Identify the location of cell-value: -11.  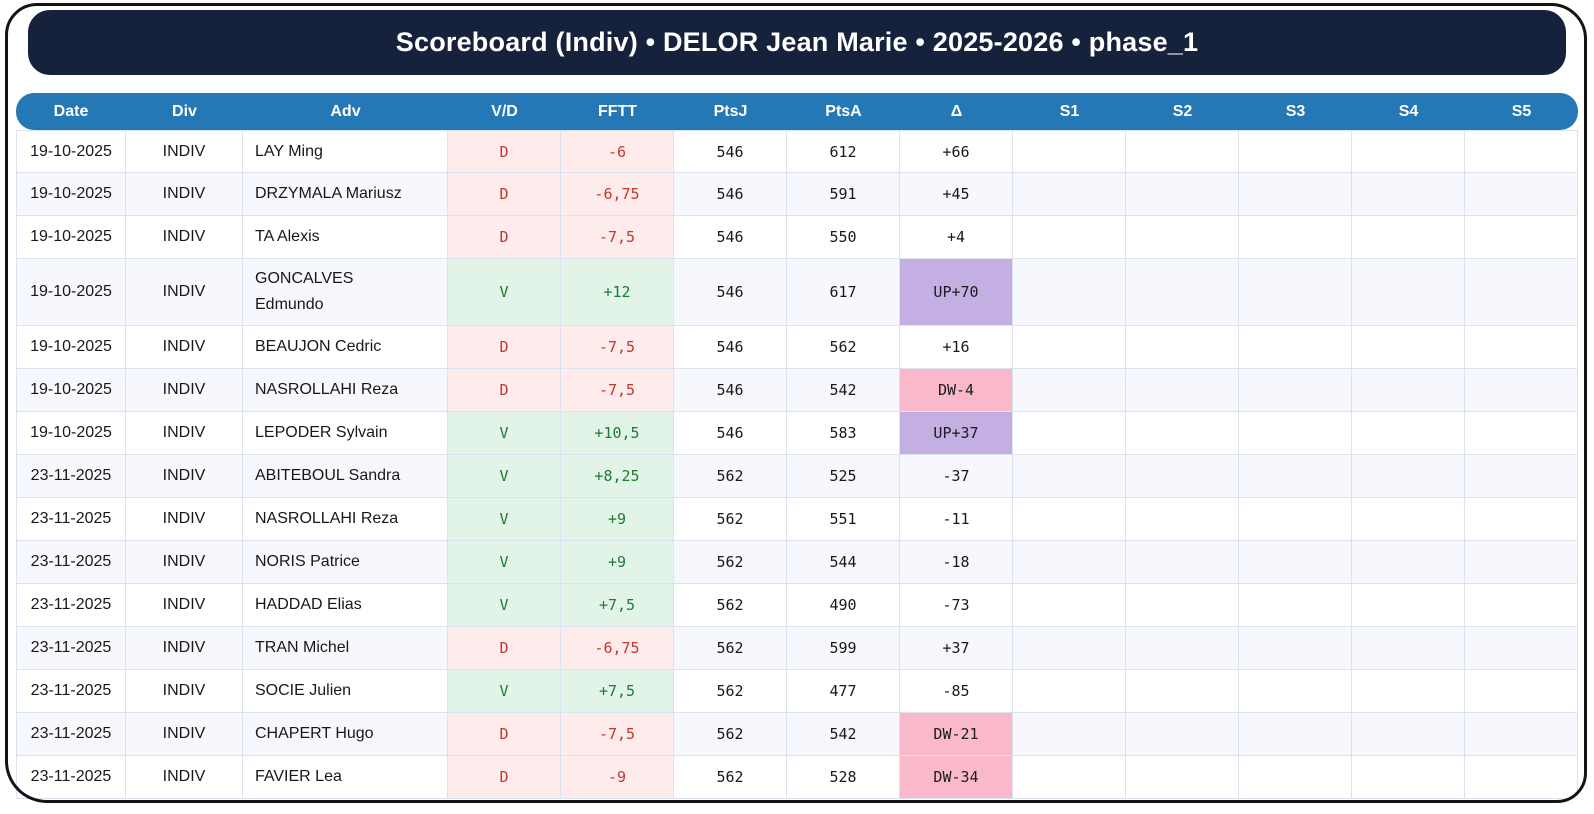
(956, 519).